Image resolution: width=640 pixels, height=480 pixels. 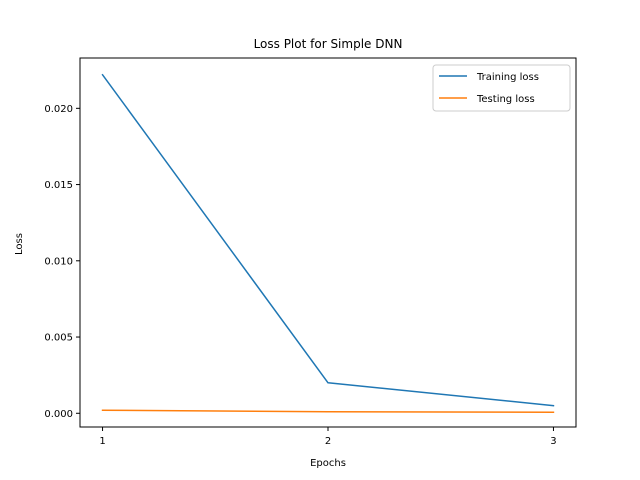 What do you see at coordinates (328, 44) in the screenshot?
I see `chart-title: Loss Plot for Simple DNN` at bounding box center [328, 44].